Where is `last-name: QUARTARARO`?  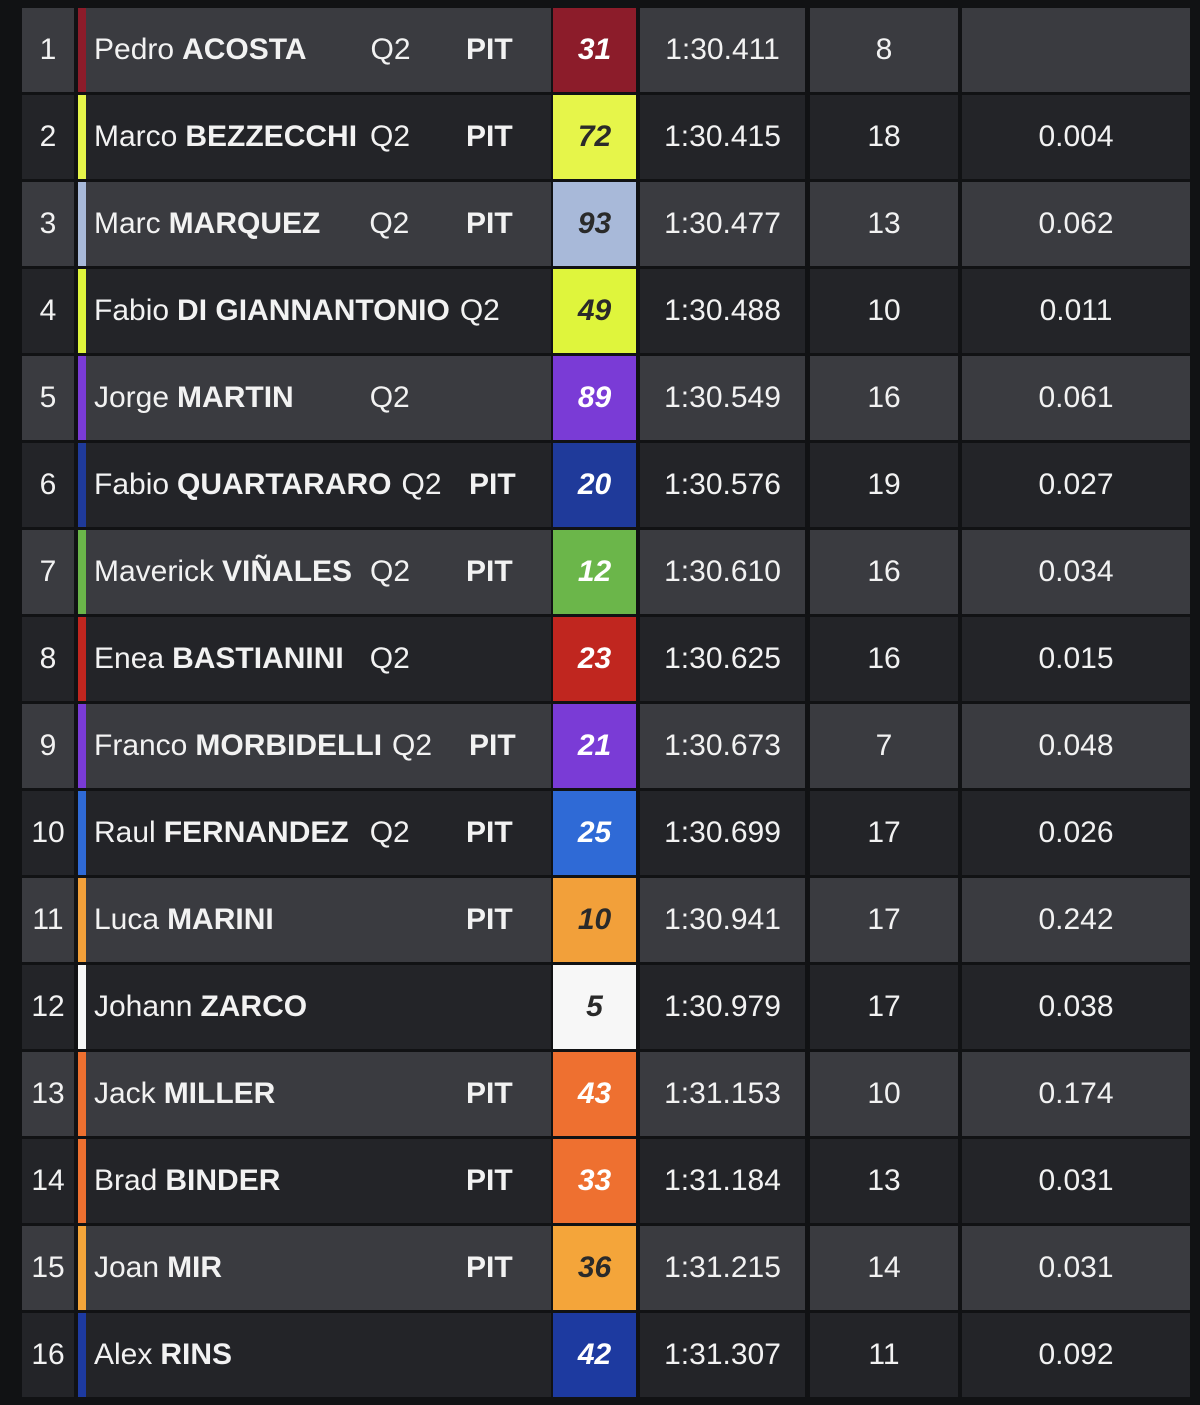 last-name: QUARTARARO is located at coordinates (284, 484).